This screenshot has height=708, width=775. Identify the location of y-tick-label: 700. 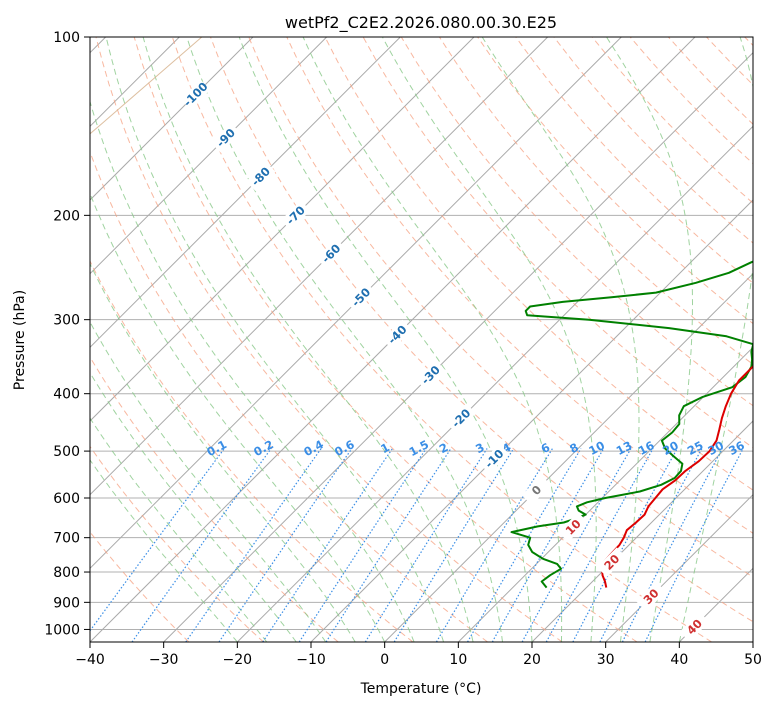
(66, 539).